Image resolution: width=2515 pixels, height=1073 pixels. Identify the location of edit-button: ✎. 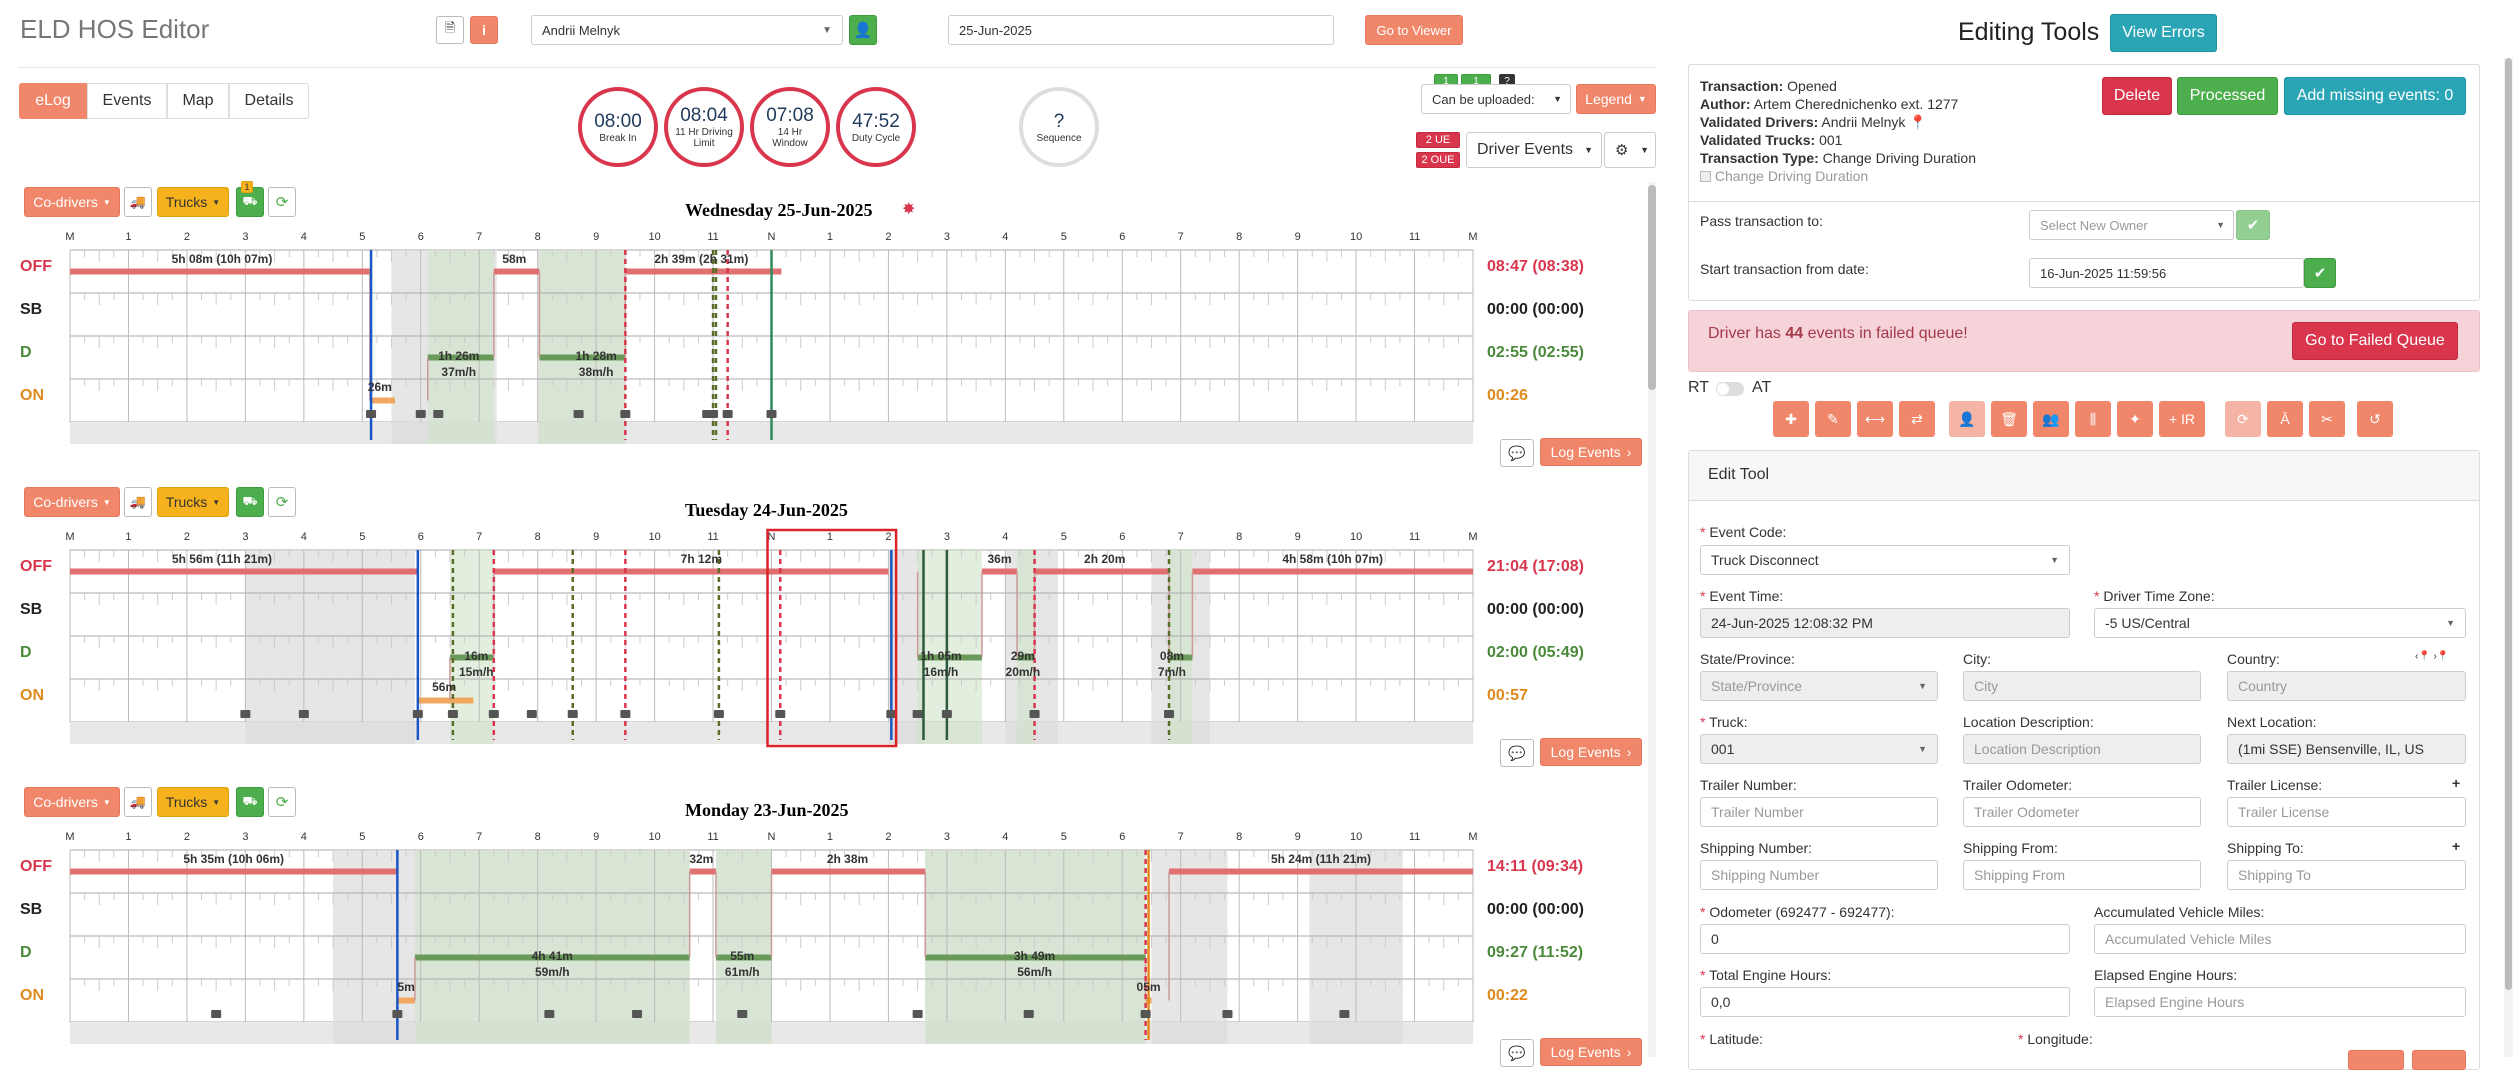
(1833, 419).